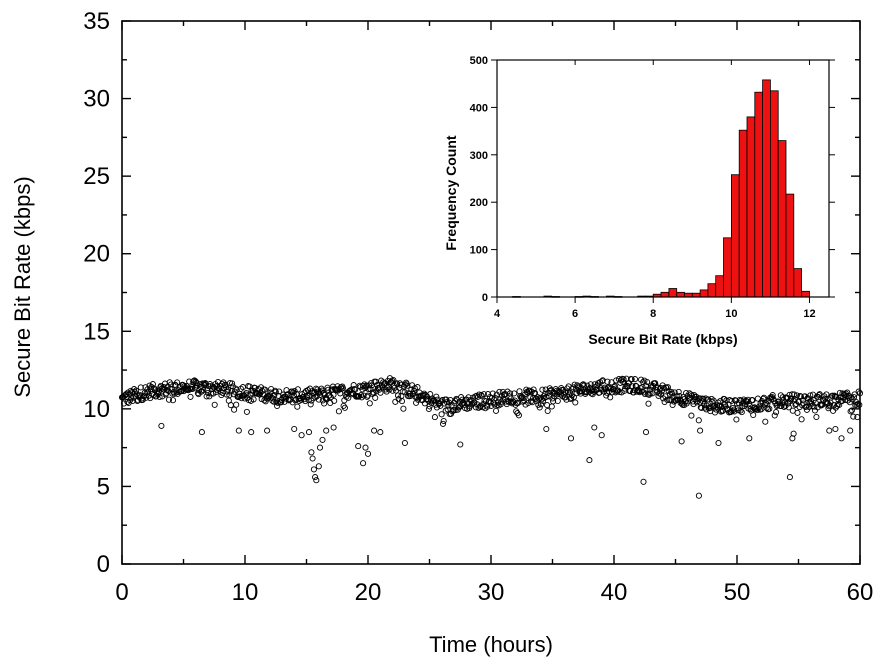 Image resolution: width=881 pixels, height=665 pixels. What do you see at coordinates (479, 203) in the screenshot?
I see `inset-y-tick-label: 200` at bounding box center [479, 203].